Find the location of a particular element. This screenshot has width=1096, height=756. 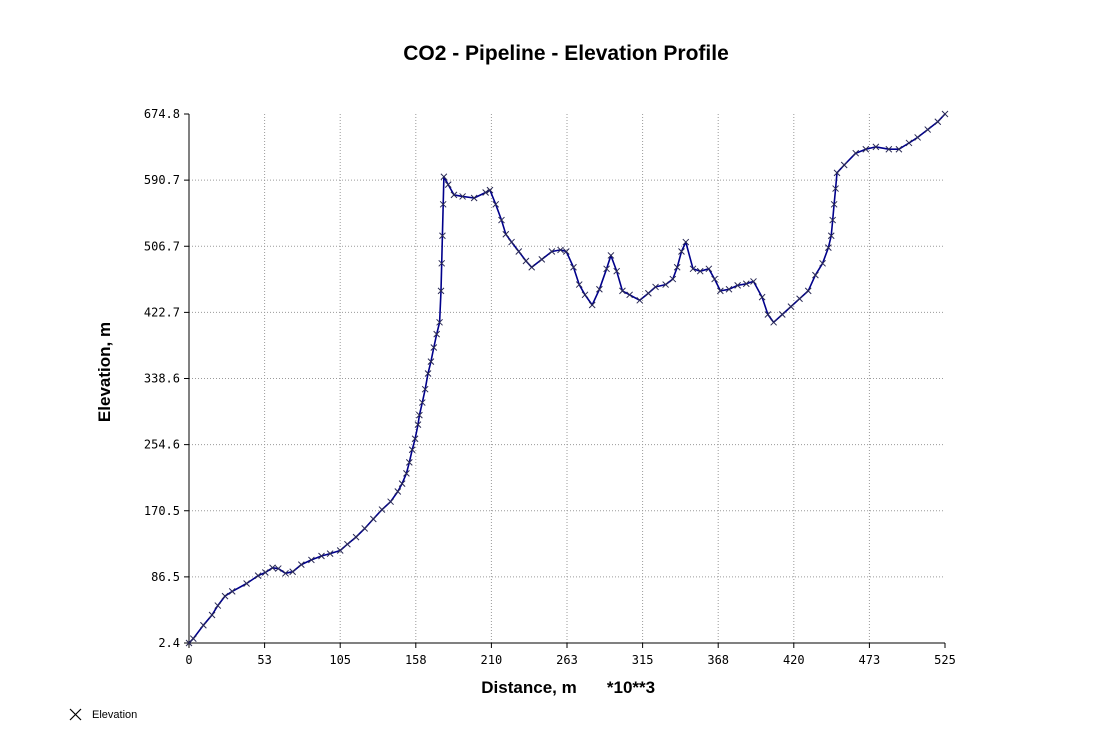

x-icon is located at coordinates (75, 714).